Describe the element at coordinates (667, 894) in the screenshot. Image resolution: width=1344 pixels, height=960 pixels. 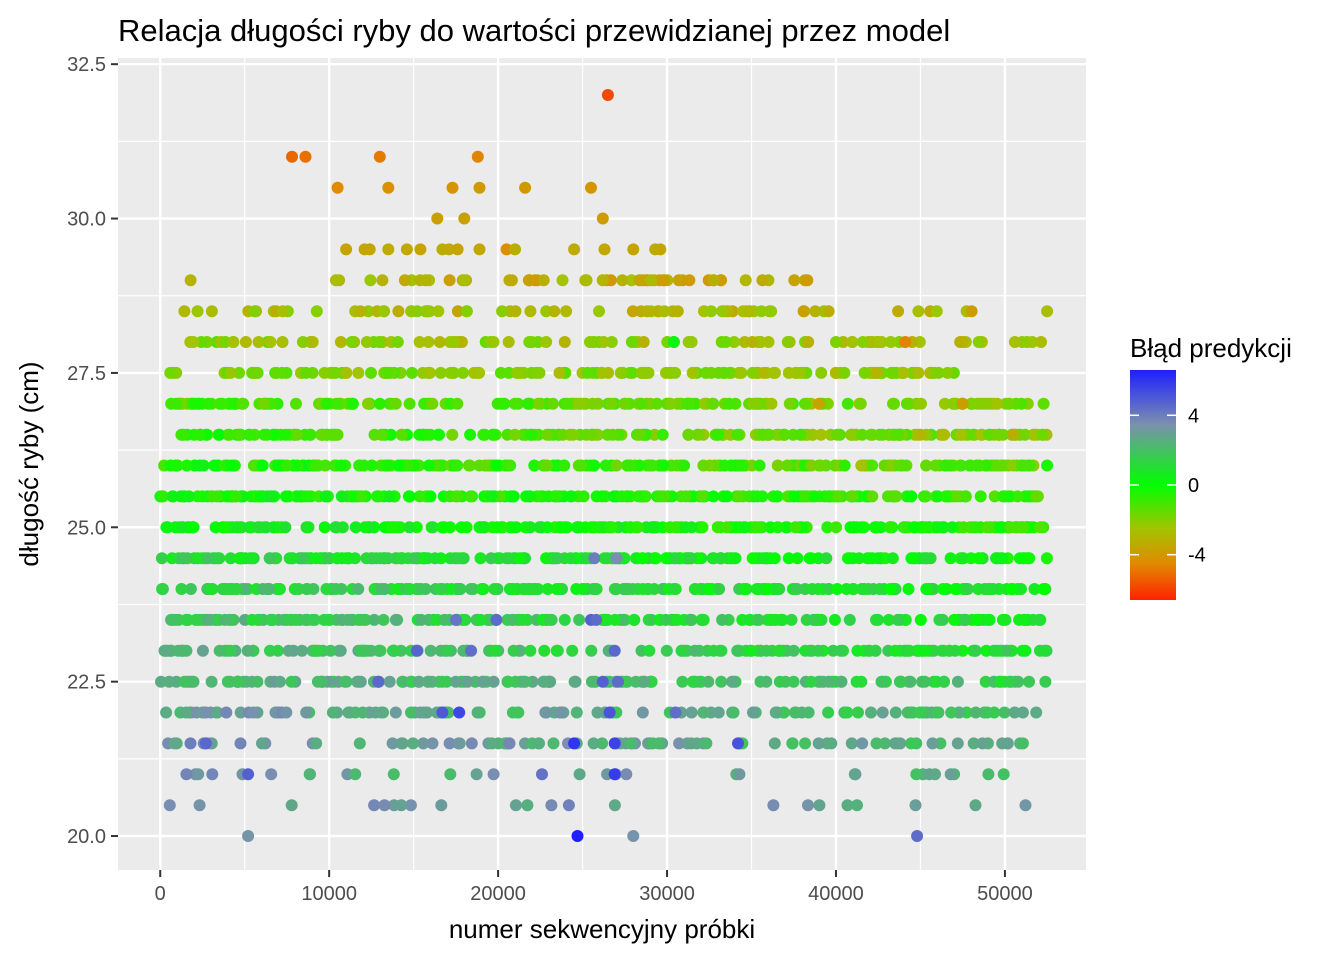
I see `x-tick-label: 30000` at that location.